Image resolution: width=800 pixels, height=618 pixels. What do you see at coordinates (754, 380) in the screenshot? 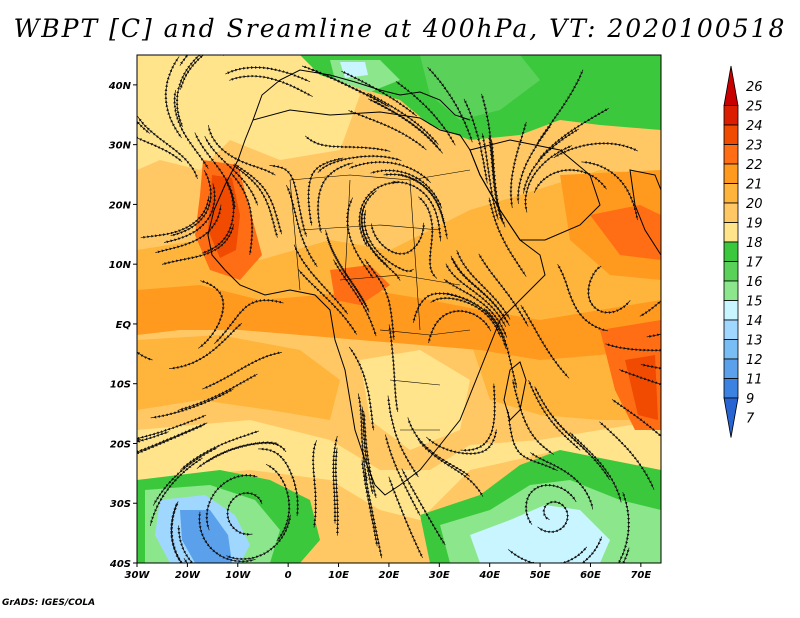
I see `colorbar-label: 11` at bounding box center [754, 380].